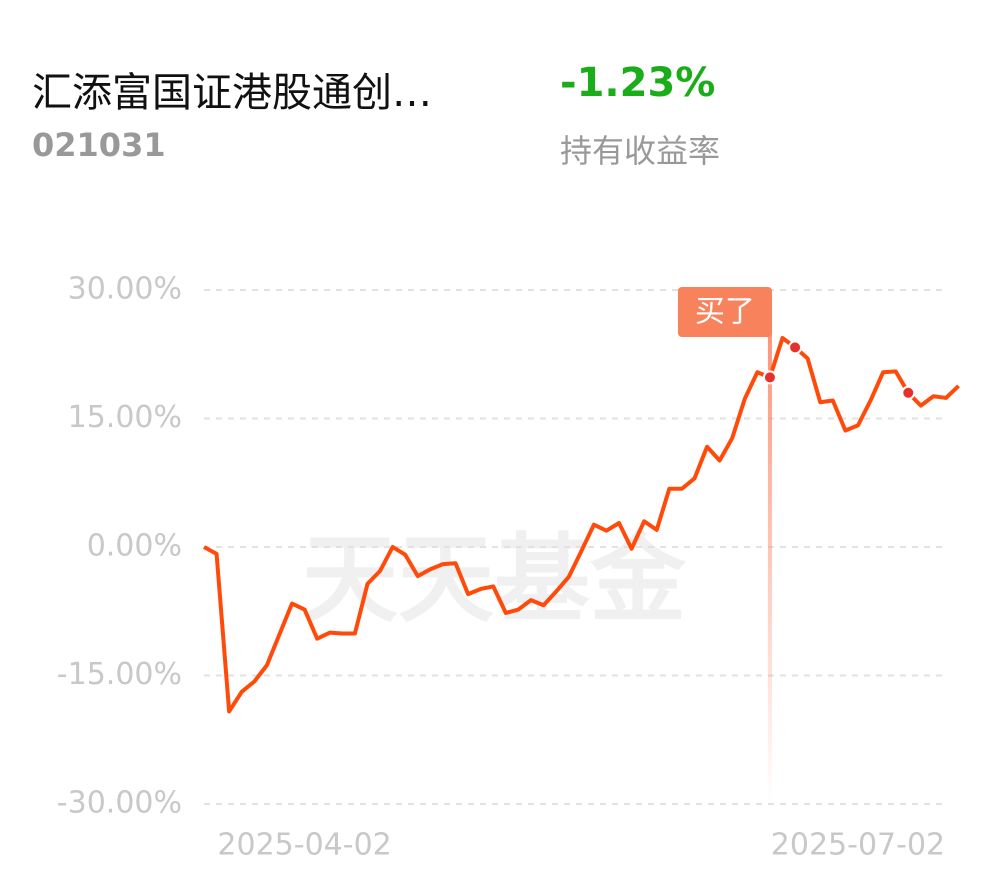 The height and width of the screenshot is (878, 990). What do you see at coordinates (125, 417) in the screenshot?
I see `y-tick-label: 15.00%` at bounding box center [125, 417].